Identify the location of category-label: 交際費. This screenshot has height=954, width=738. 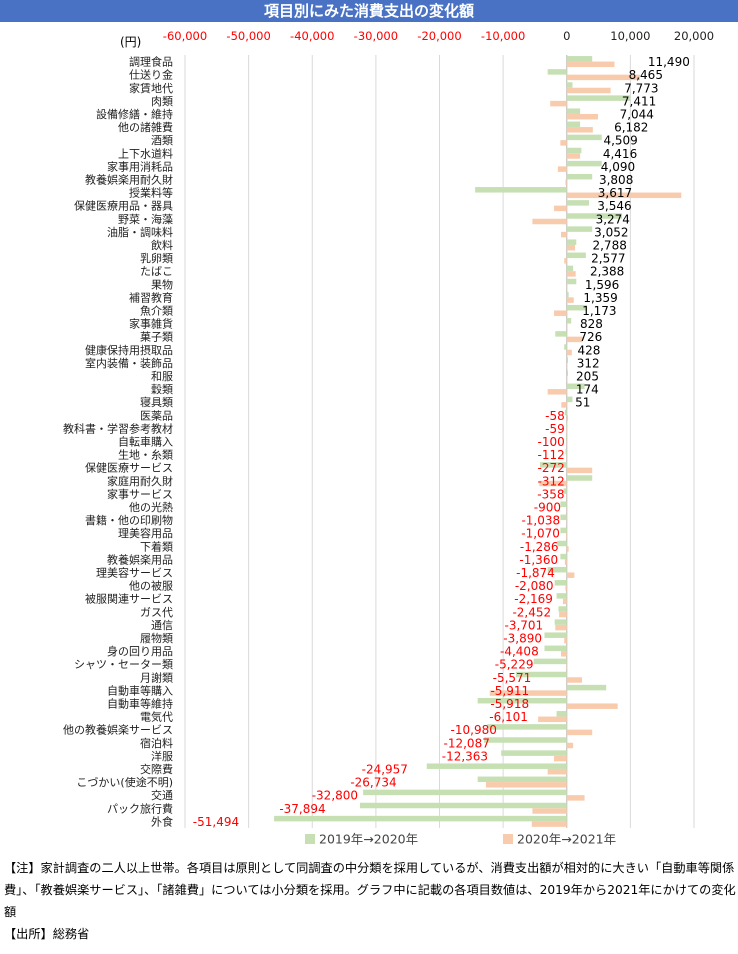
(156, 769).